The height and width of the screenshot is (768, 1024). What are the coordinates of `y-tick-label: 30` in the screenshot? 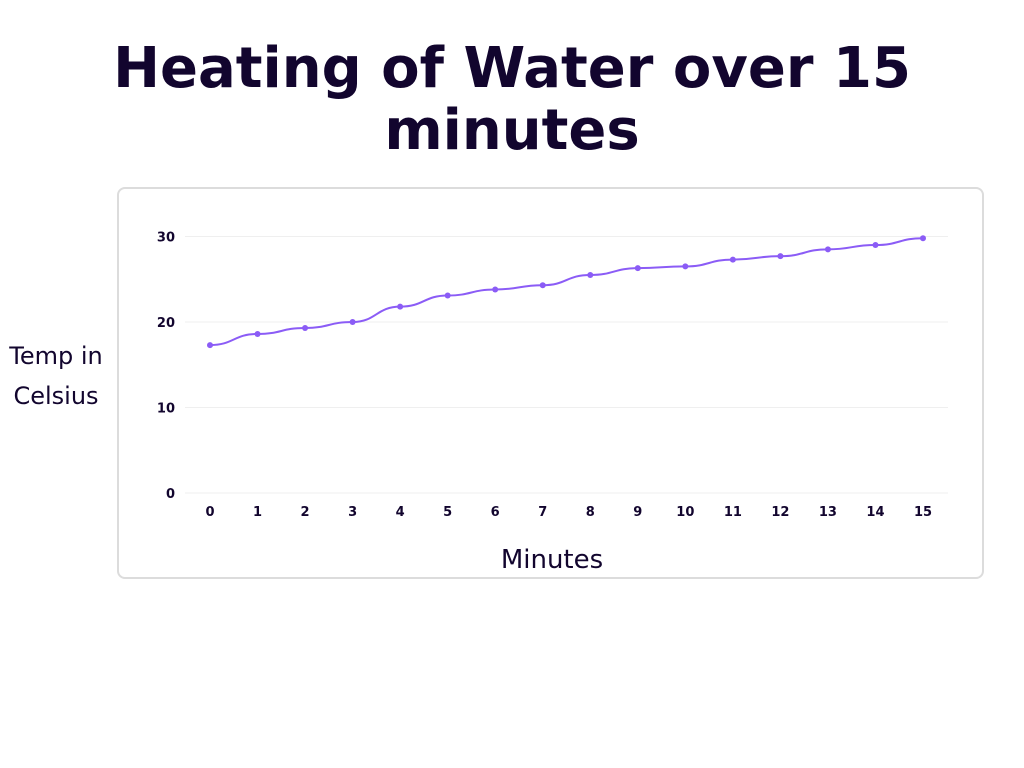 It's located at (166, 238).